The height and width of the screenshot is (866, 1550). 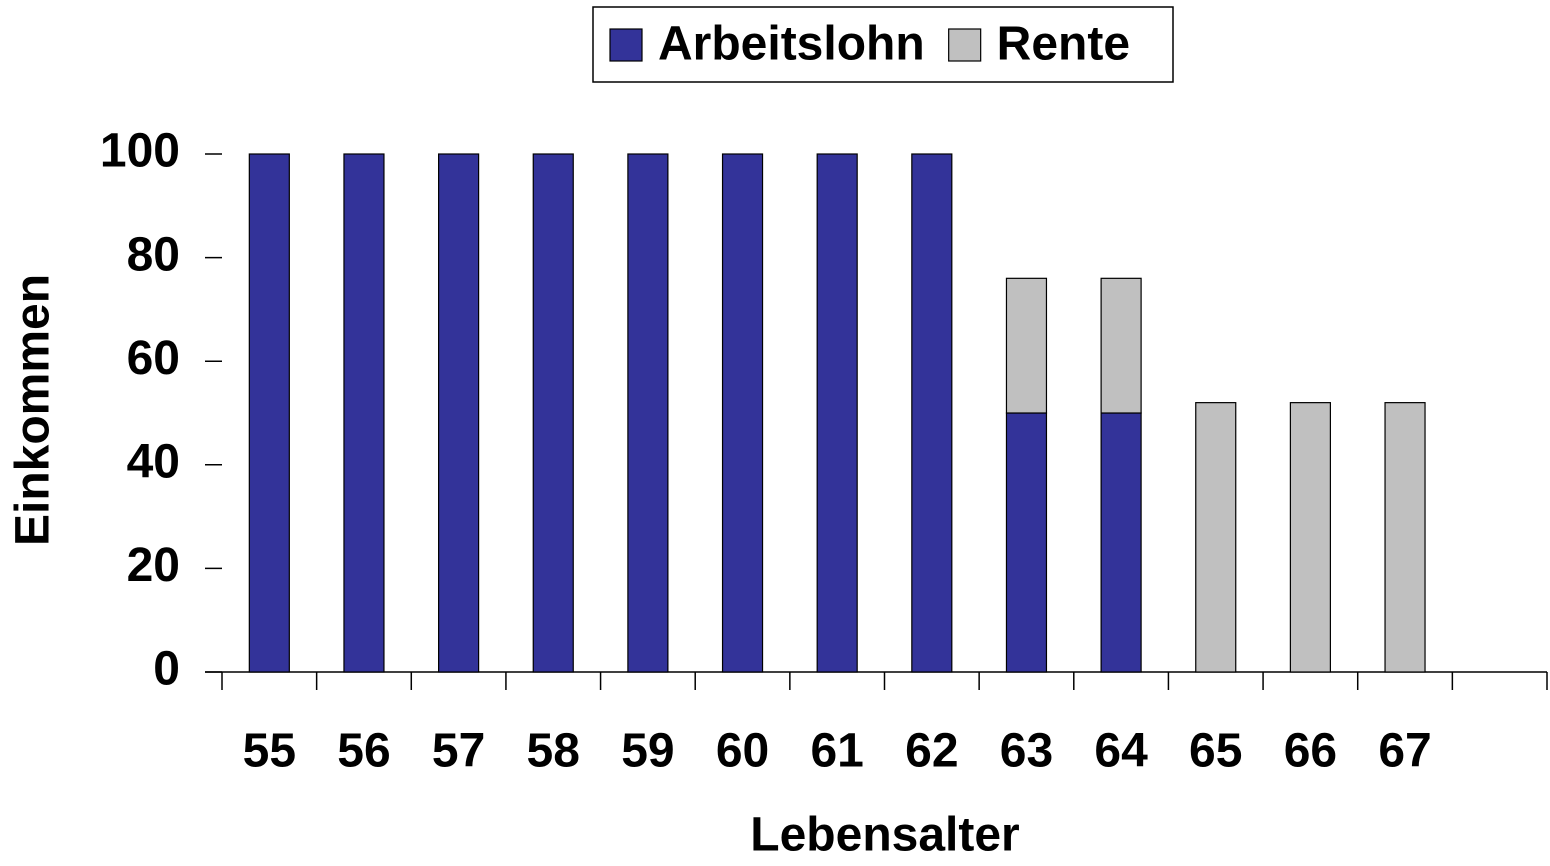 I want to click on y-tick-label: 60, so click(x=153, y=358).